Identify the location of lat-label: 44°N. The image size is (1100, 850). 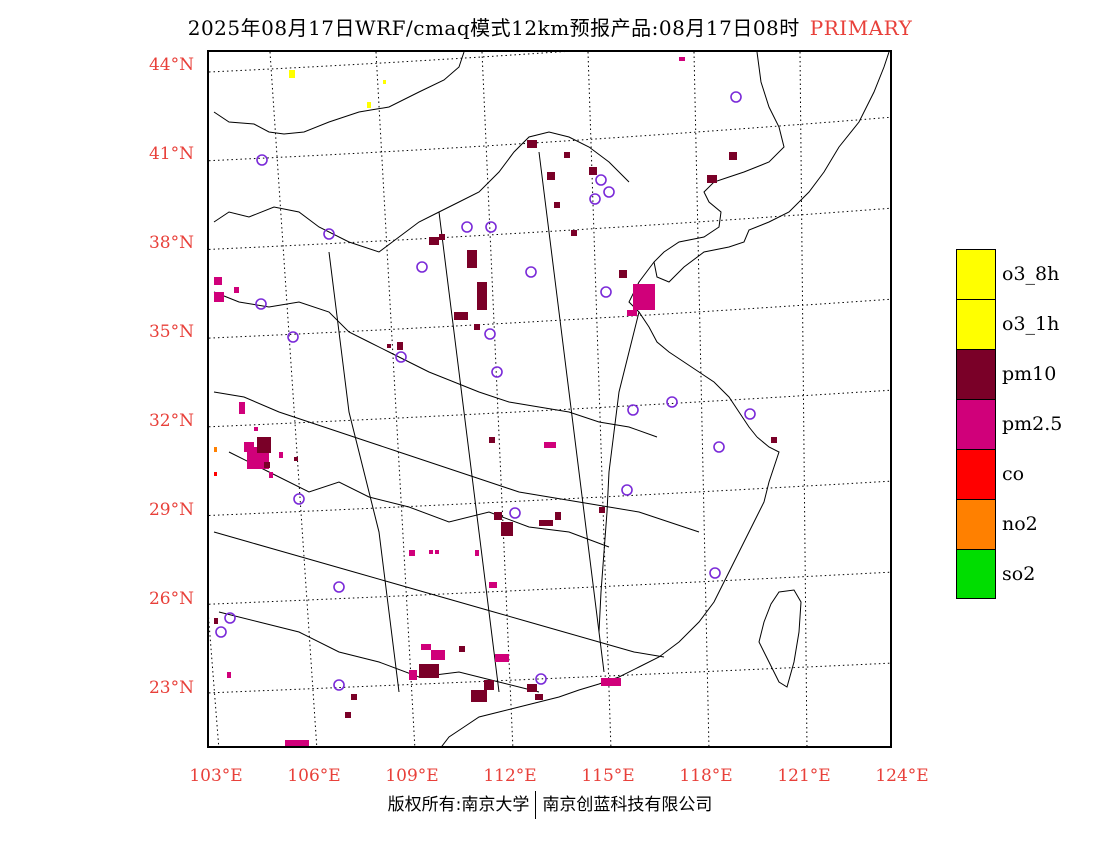
(171, 65).